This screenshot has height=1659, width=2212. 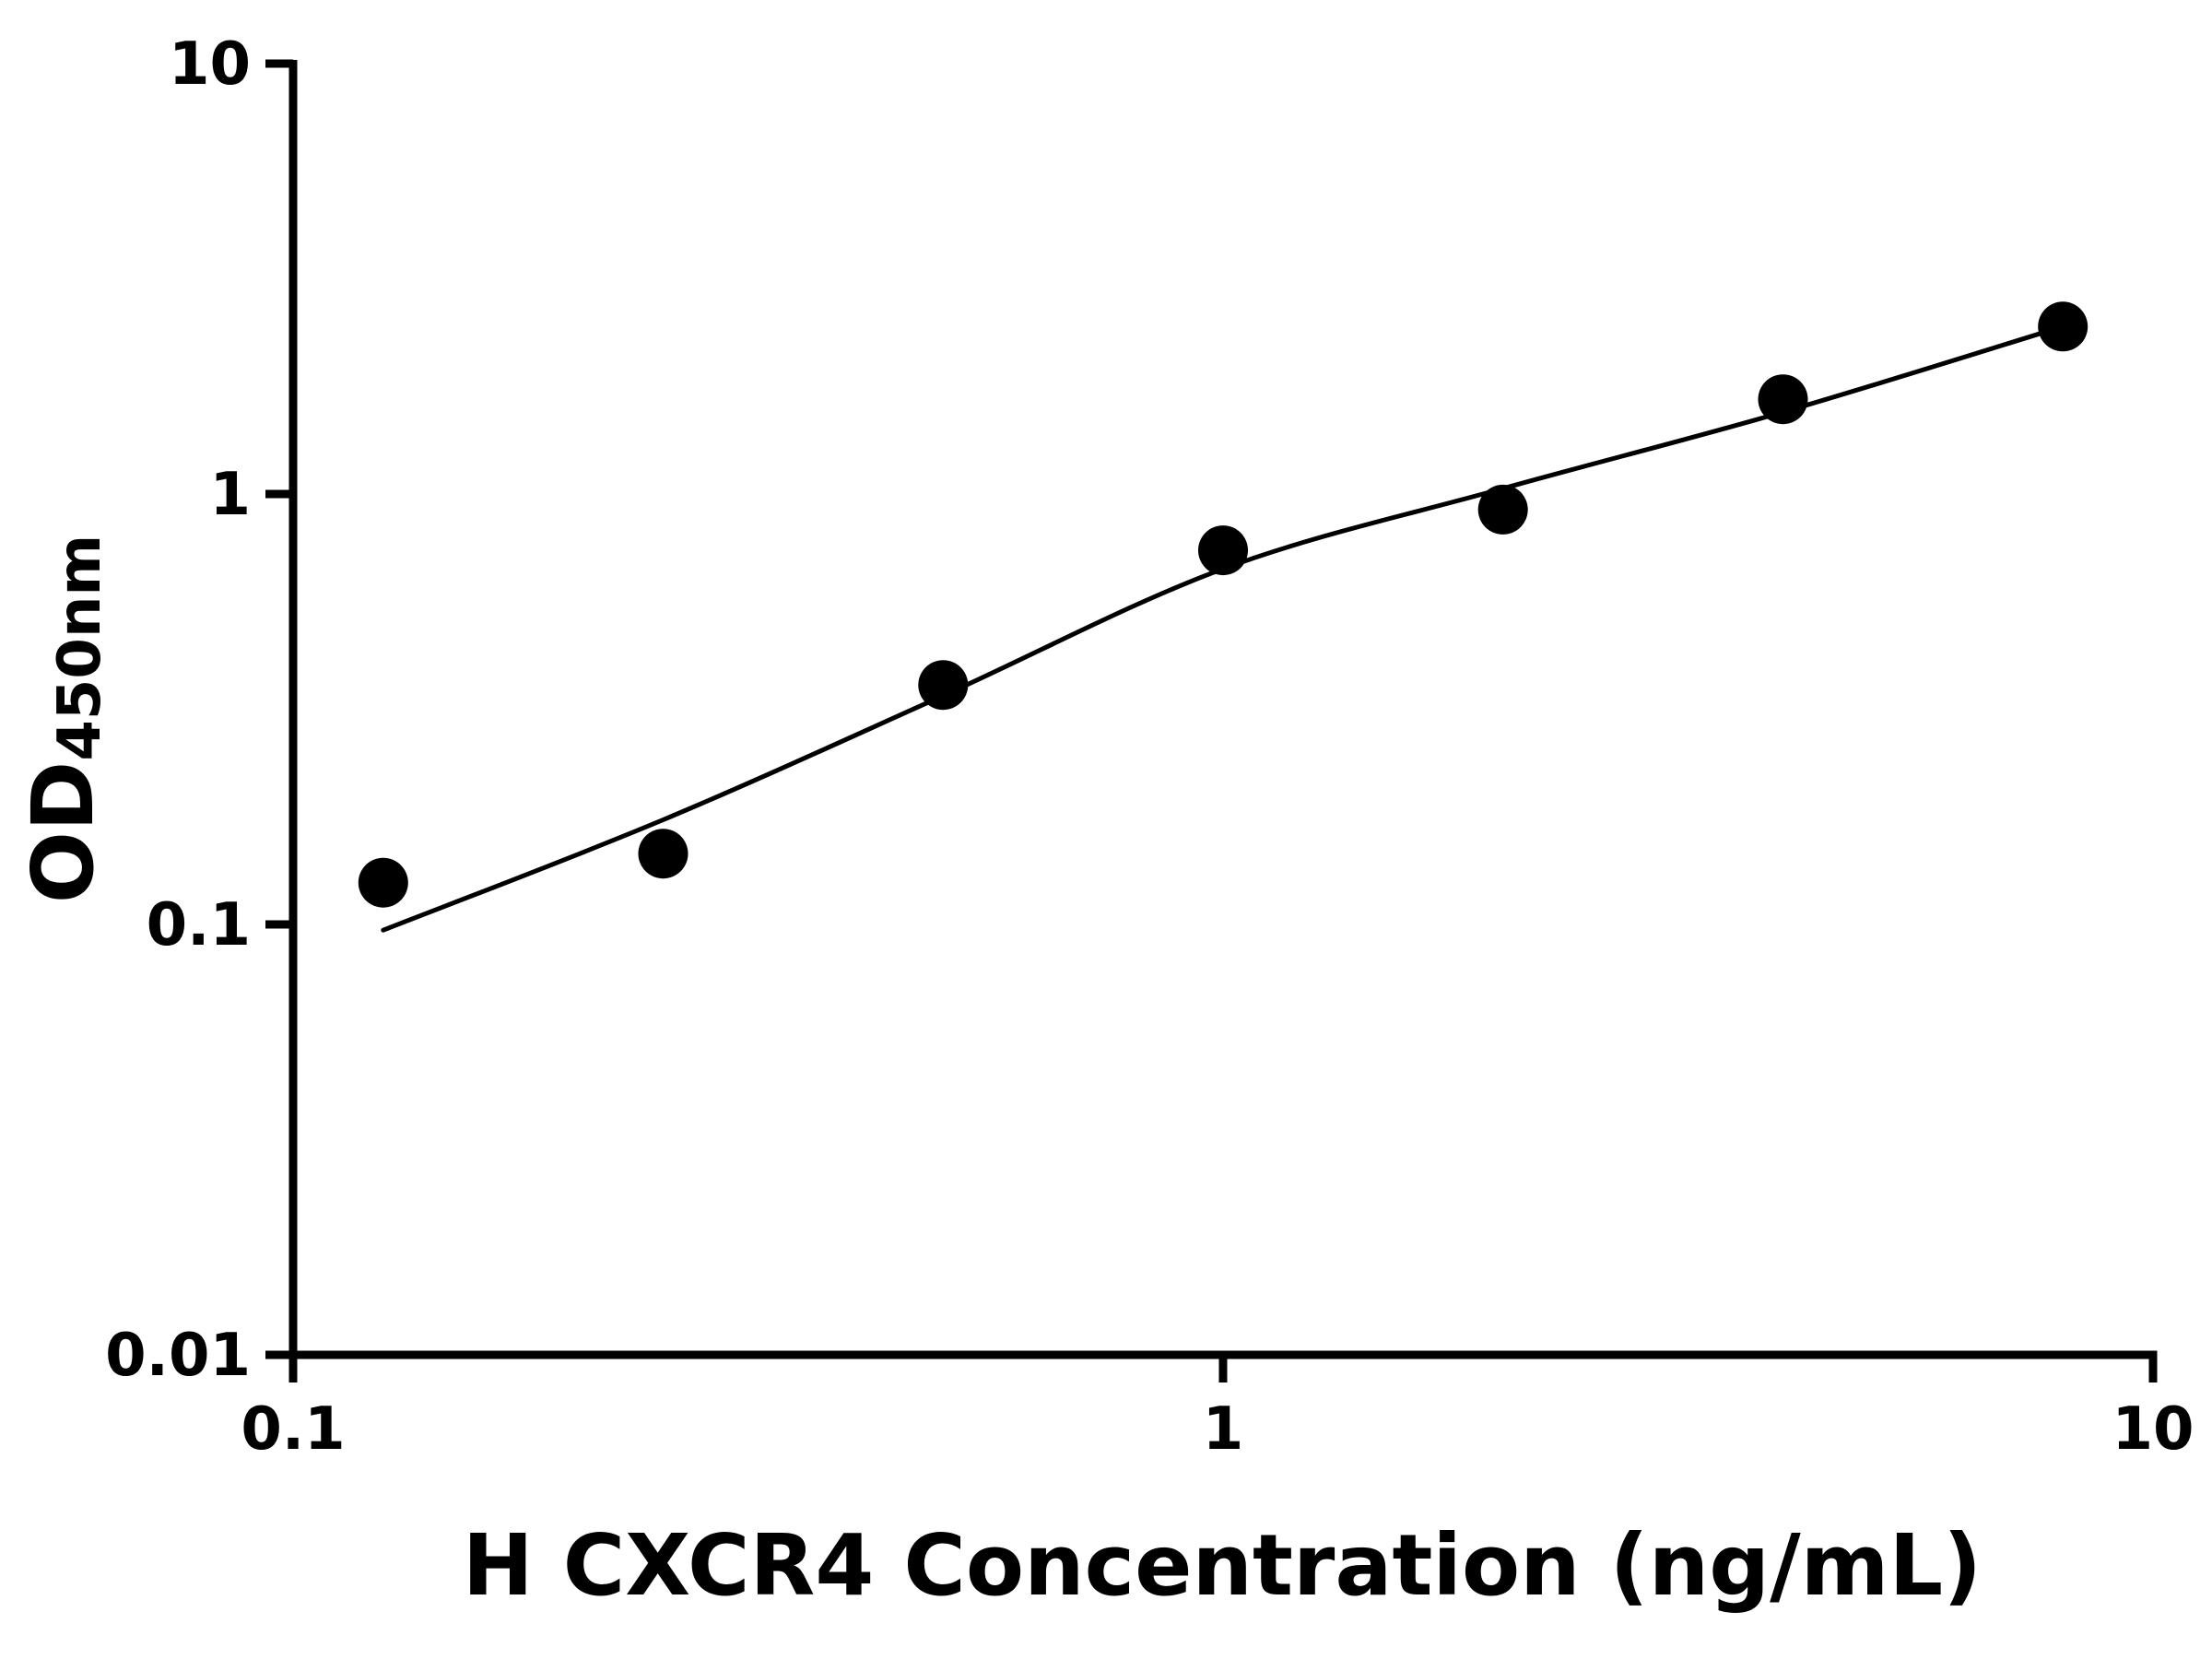 What do you see at coordinates (2153, 1429) in the screenshot?
I see `x-tick-label: 10` at bounding box center [2153, 1429].